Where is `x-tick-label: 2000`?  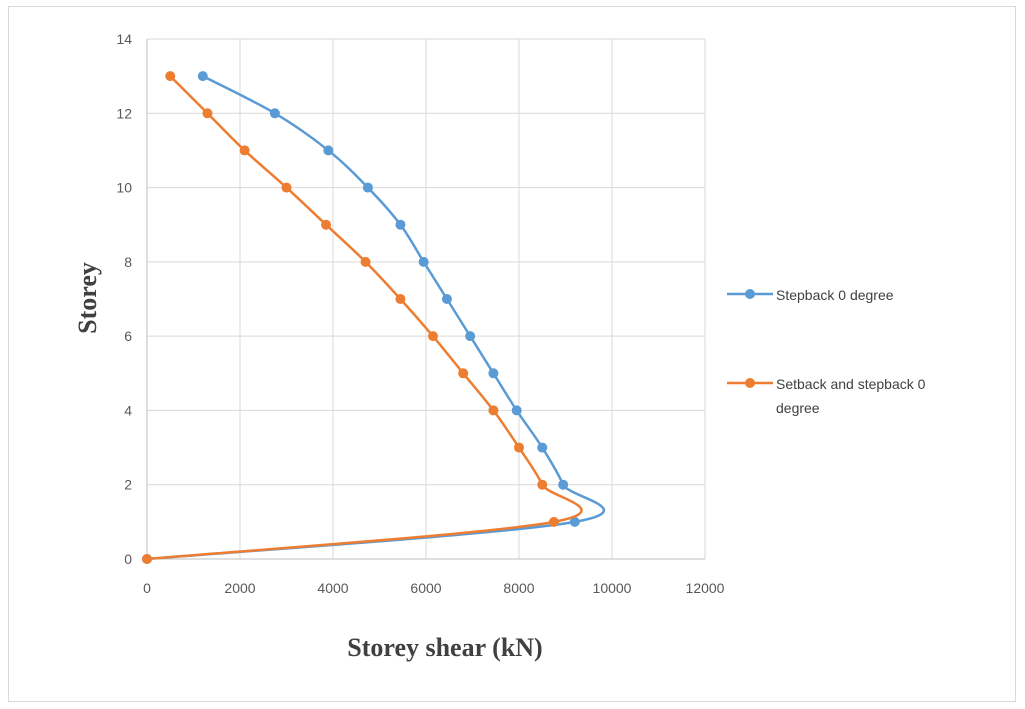 x-tick-label: 2000 is located at coordinates (239, 588).